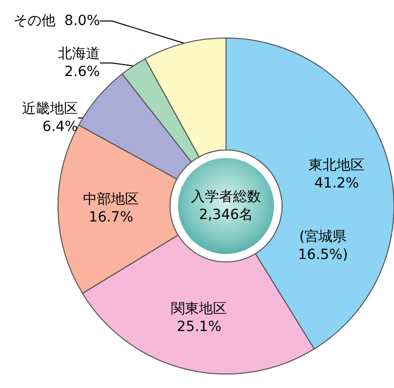  What do you see at coordinates (50, 109) in the screenshot?
I see `slice-label: 近畿地区` at bounding box center [50, 109].